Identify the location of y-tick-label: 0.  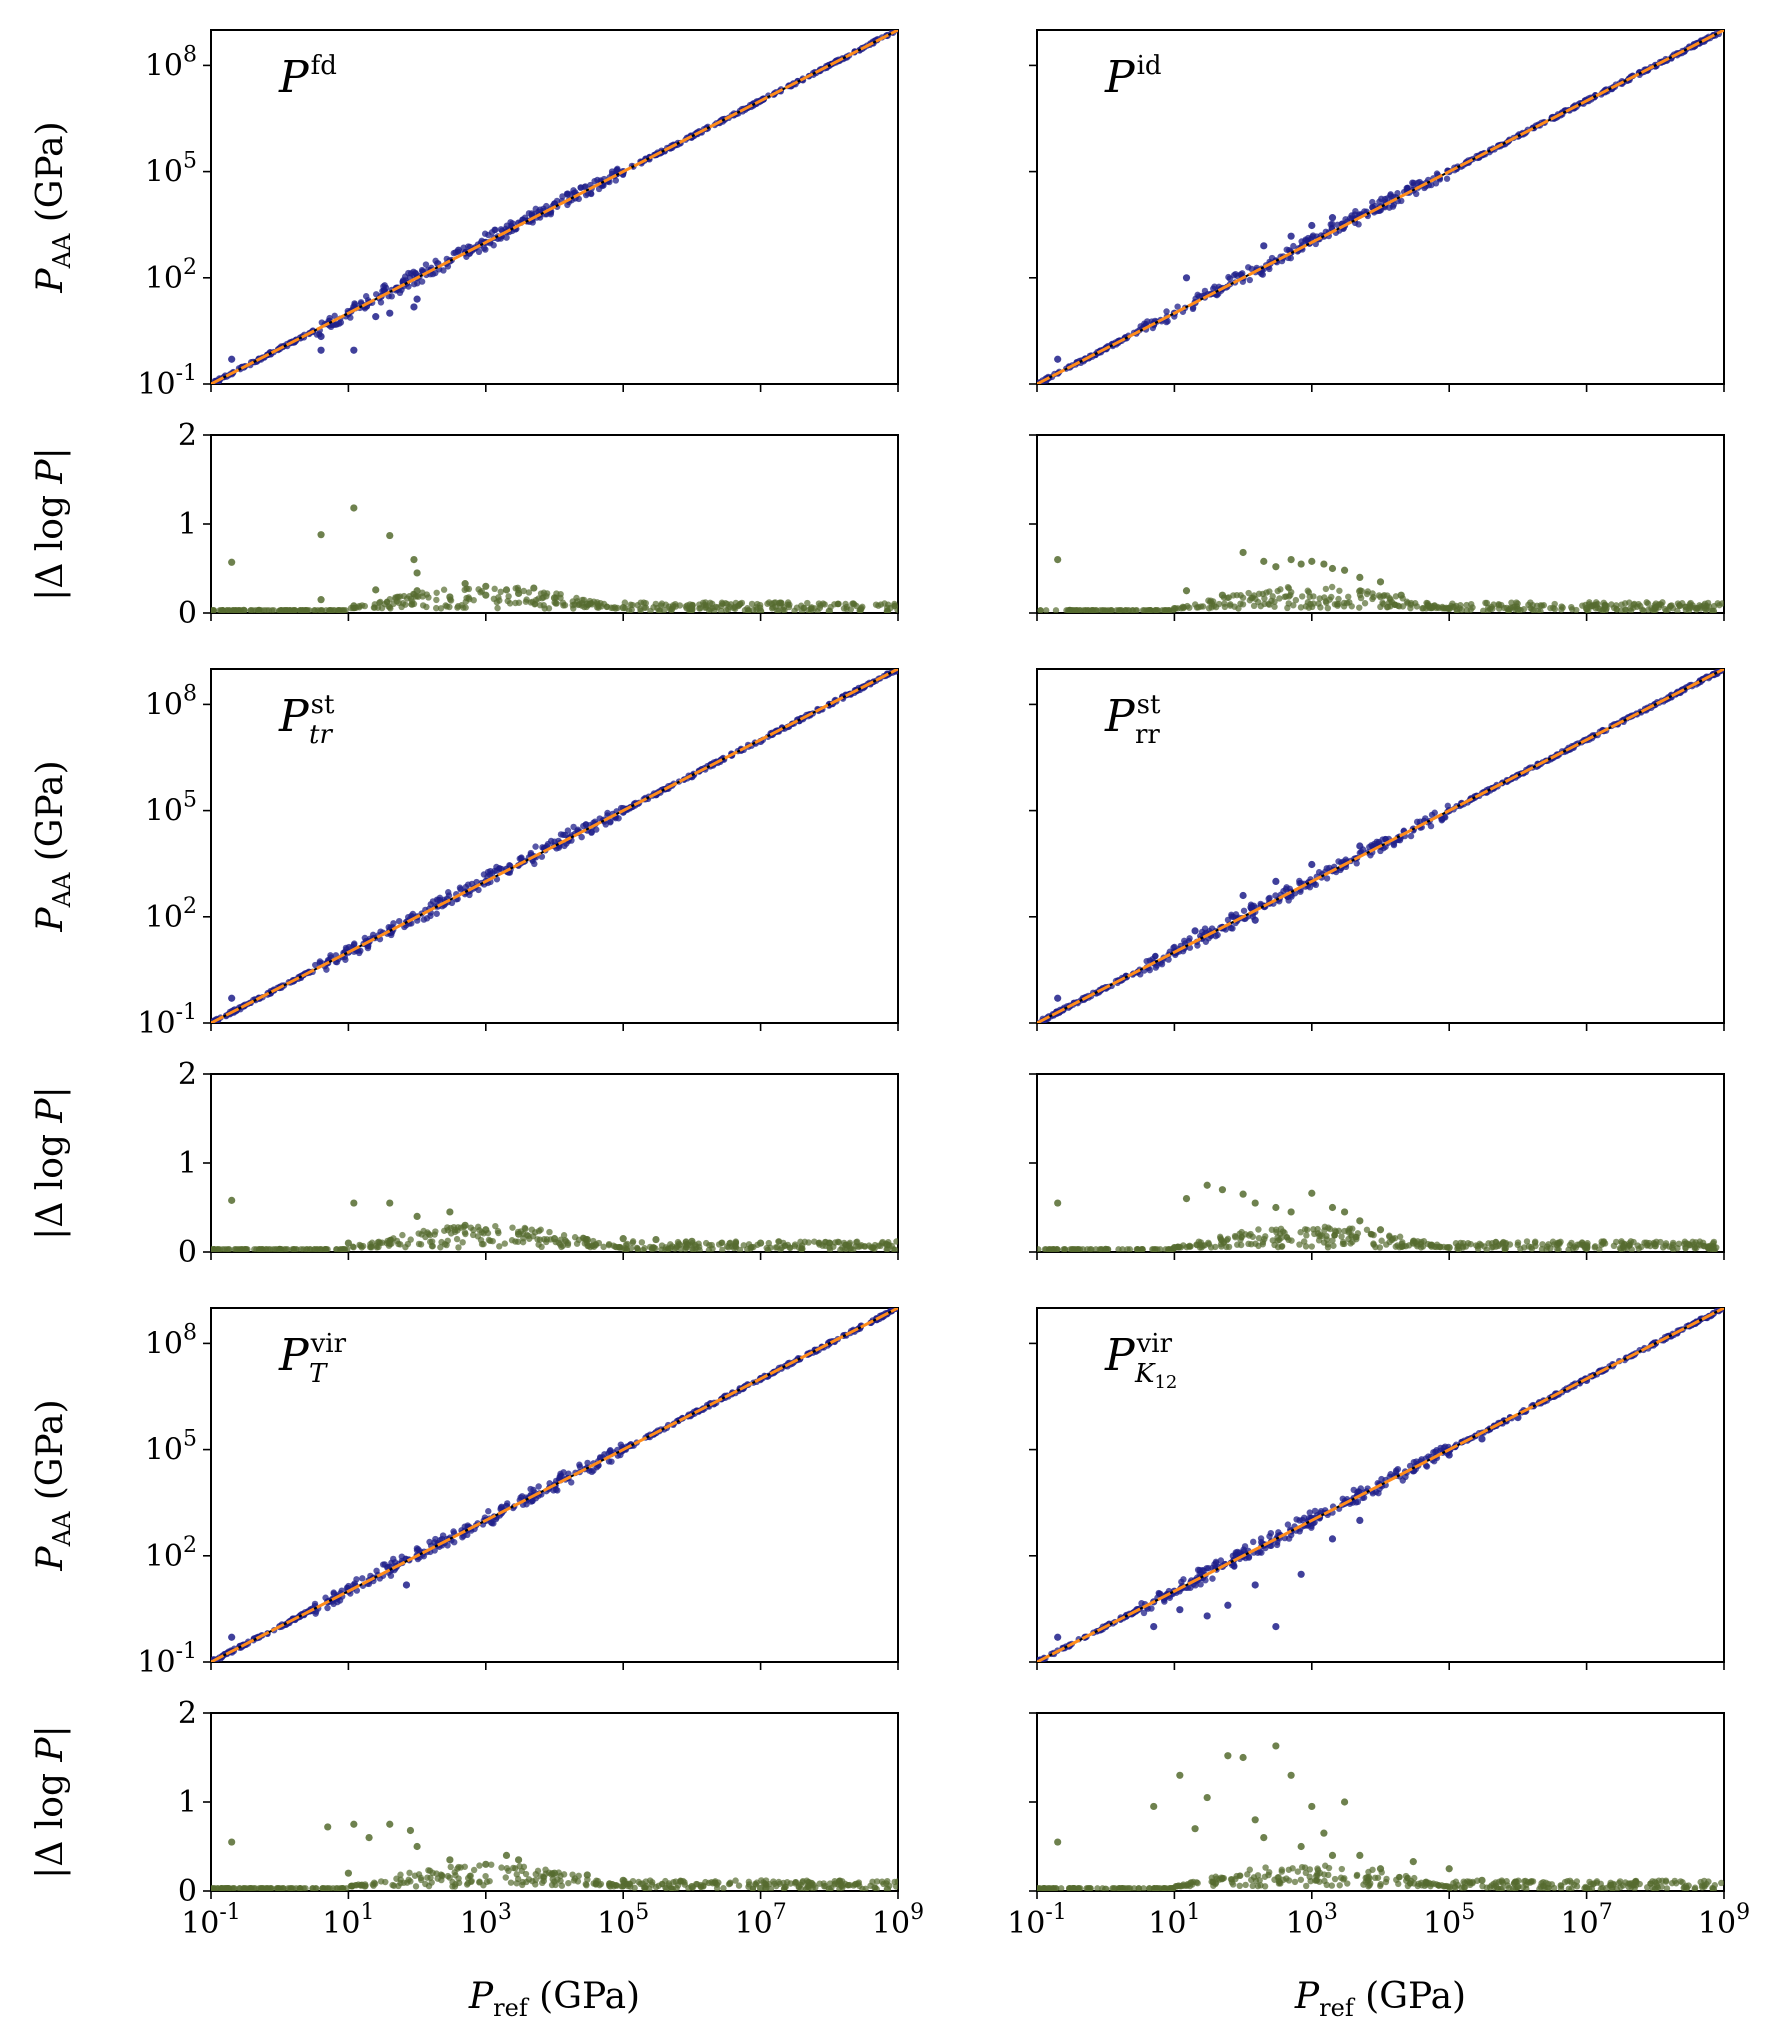
(187, 613).